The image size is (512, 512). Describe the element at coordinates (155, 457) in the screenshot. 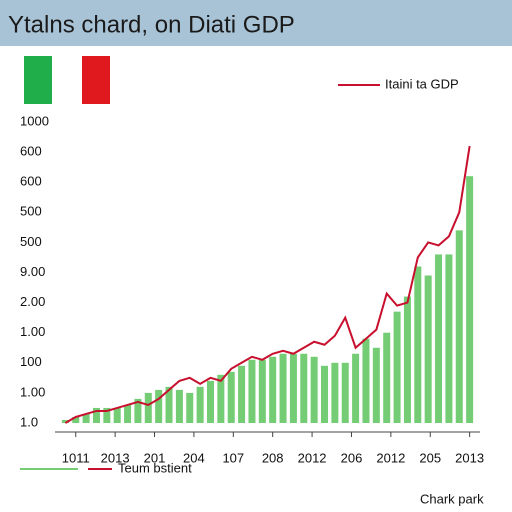

I see `x-tick-label: 201` at that location.